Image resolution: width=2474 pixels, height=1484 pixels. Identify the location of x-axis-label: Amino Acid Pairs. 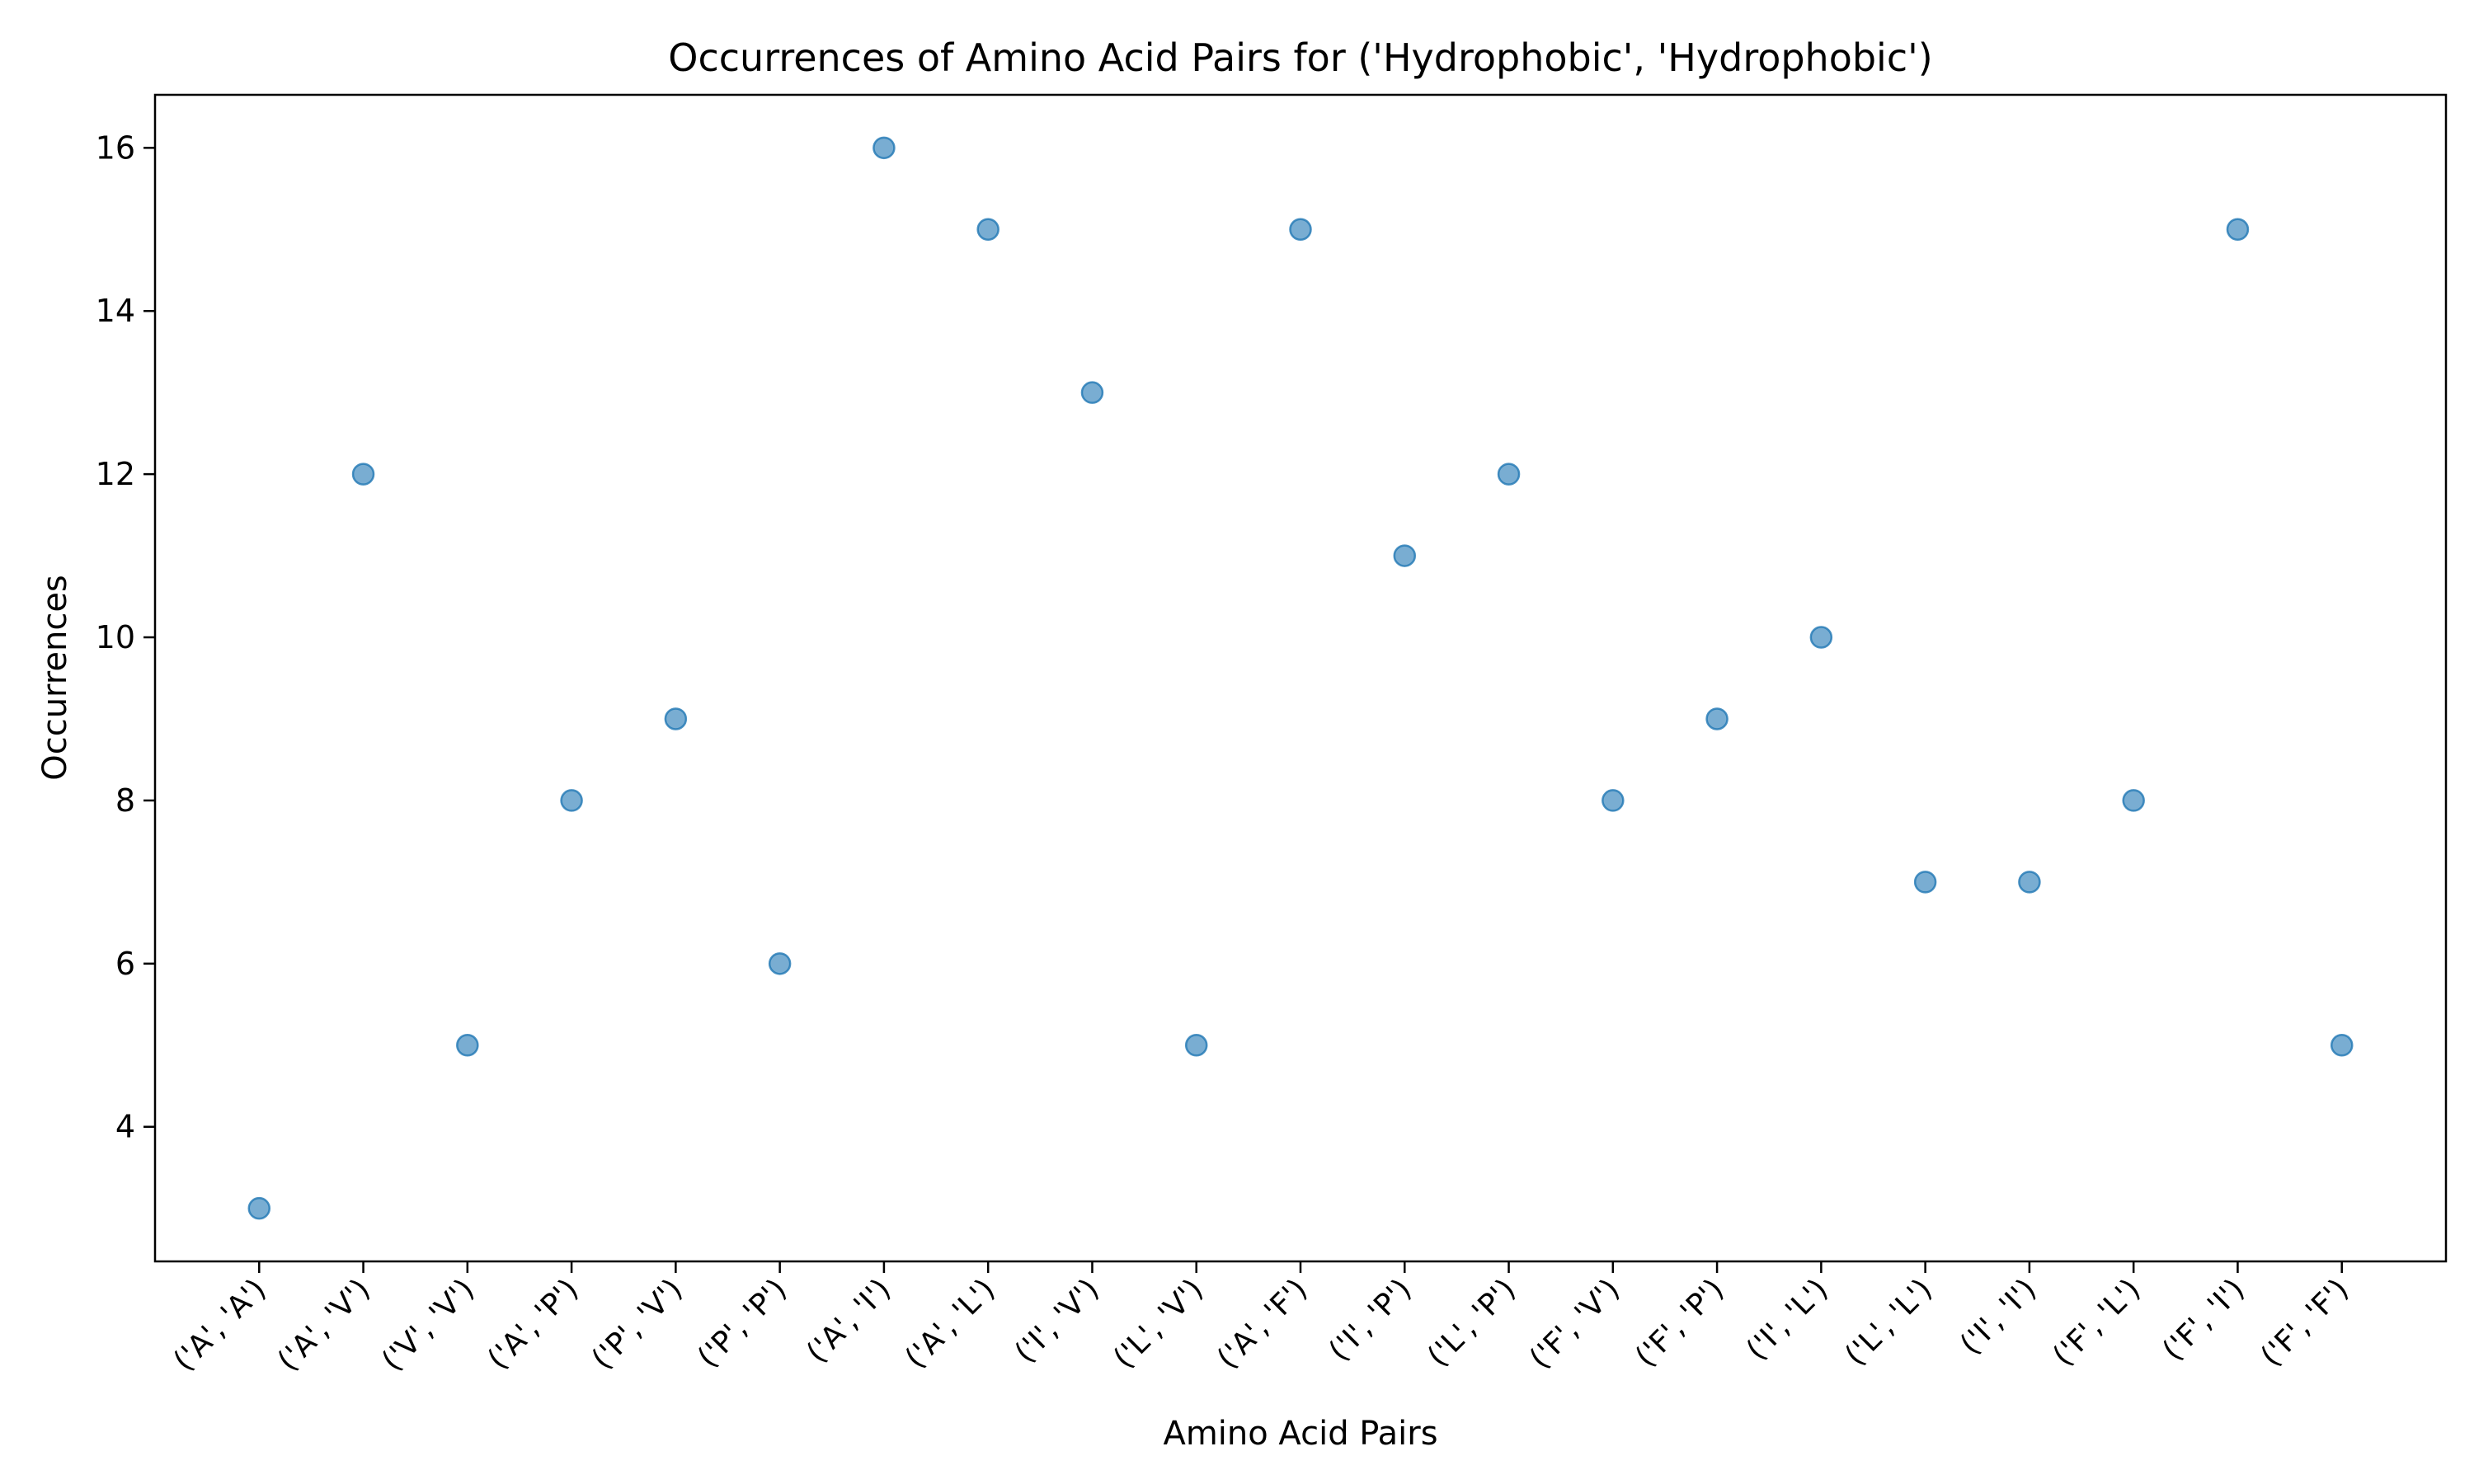
(1300, 1434).